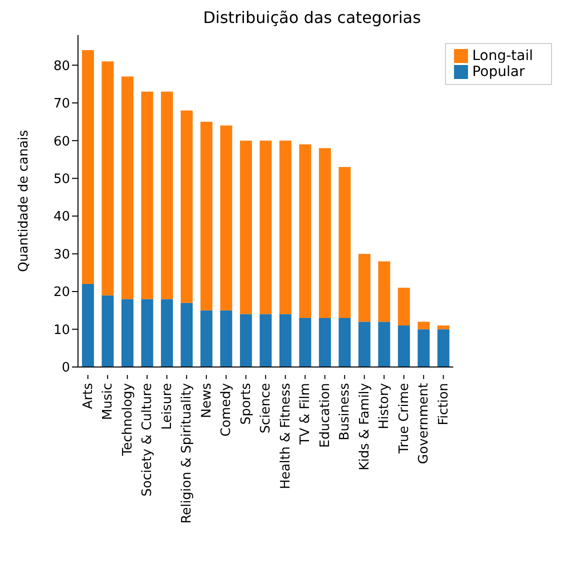 This screenshot has width=584, height=562. I want to click on x-tick-label: TV & Film, so click(306, 414).